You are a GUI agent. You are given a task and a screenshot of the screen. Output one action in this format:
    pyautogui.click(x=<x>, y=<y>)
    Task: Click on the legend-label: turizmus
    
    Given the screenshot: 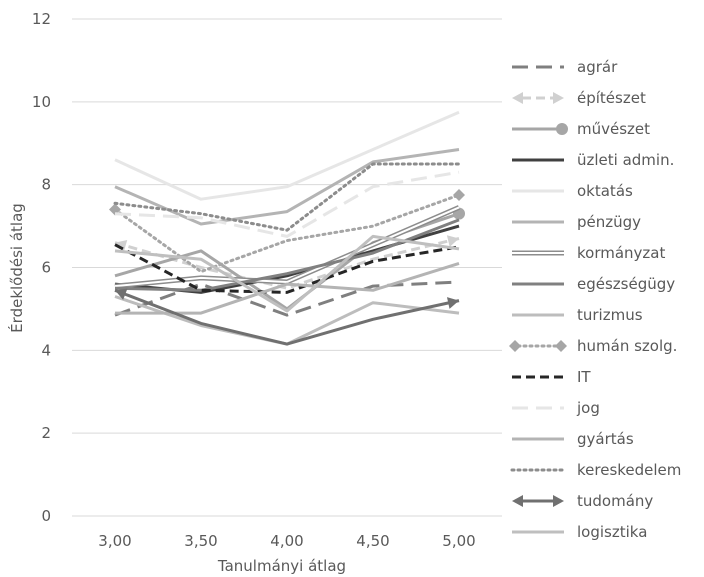 What is the action you would take?
    pyautogui.click(x=610, y=315)
    